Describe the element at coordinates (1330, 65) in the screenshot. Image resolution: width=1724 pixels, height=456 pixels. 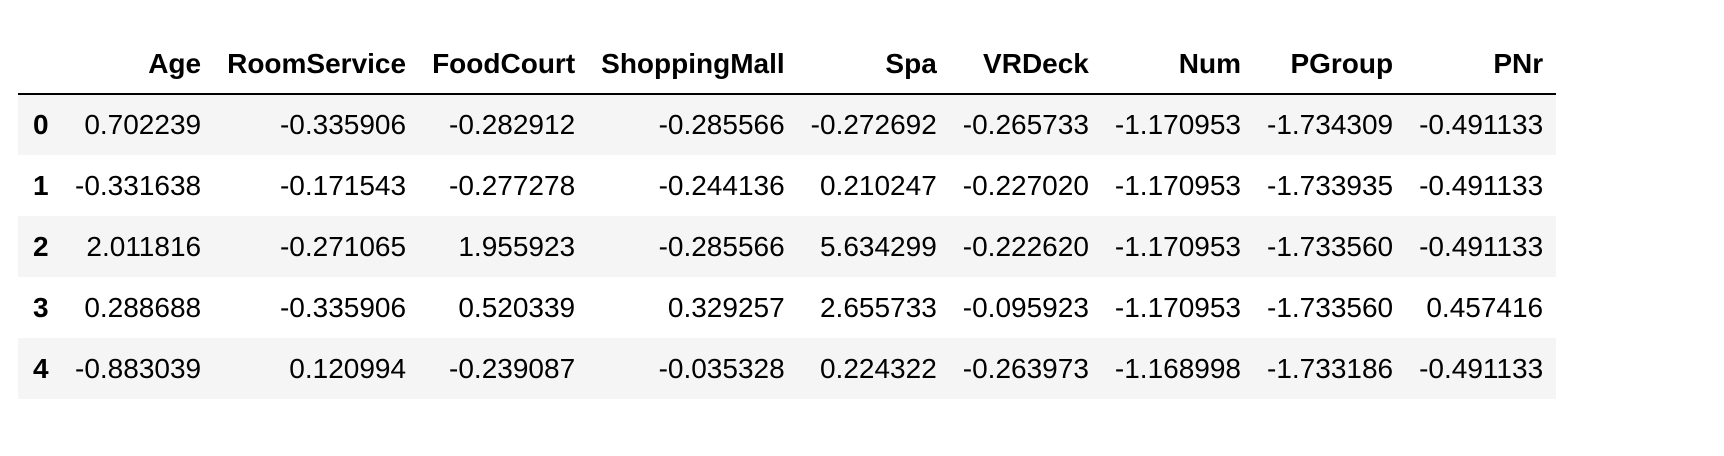
I see `header-pgroup: PGroup` at that location.